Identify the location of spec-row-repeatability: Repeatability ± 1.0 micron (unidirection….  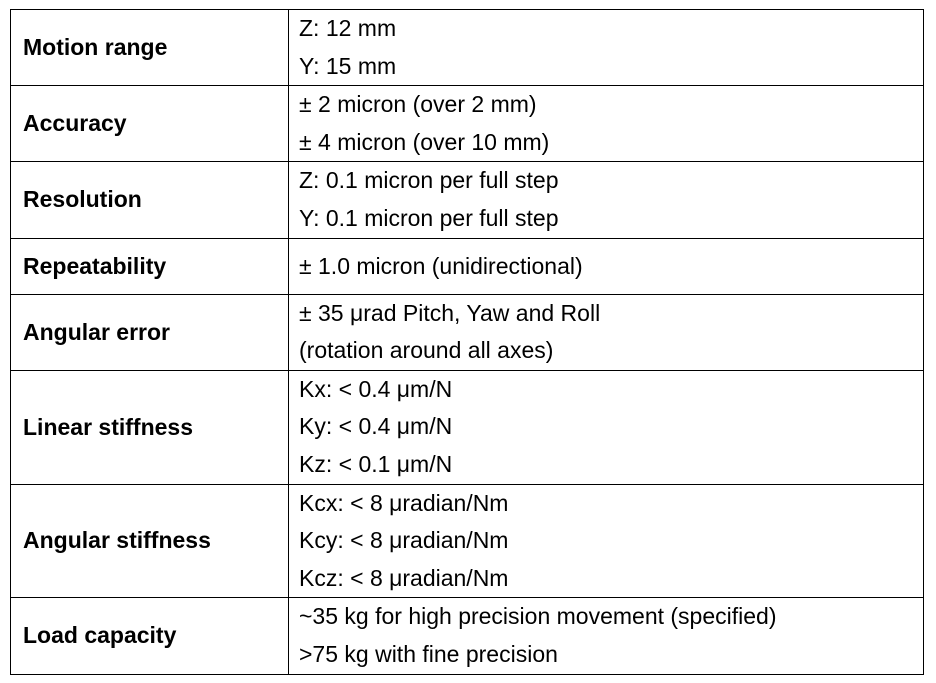
(467, 266).